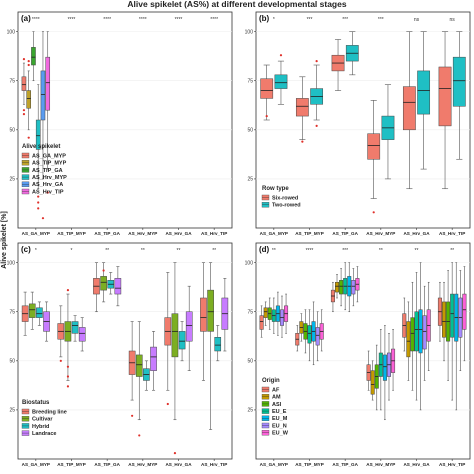 The image size is (474, 474). I want to click on y-tick-label: 50, so click(250, 362).